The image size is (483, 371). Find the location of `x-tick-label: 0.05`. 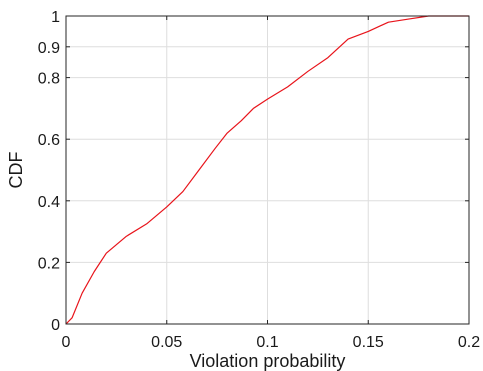

x-tick-label: 0.05 is located at coordinates (166, 342).